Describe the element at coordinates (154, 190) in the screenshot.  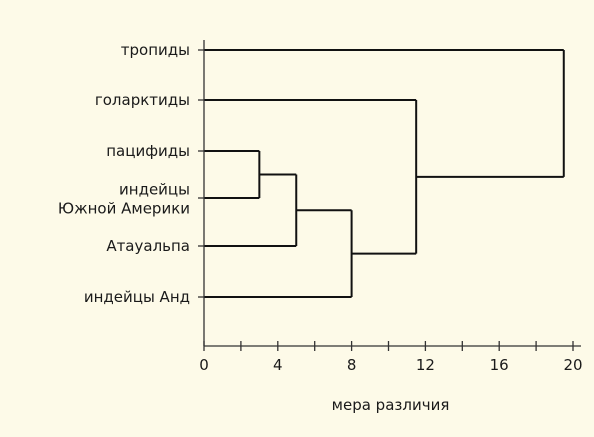
I see `leaf-label-line: индейцы` at that location.